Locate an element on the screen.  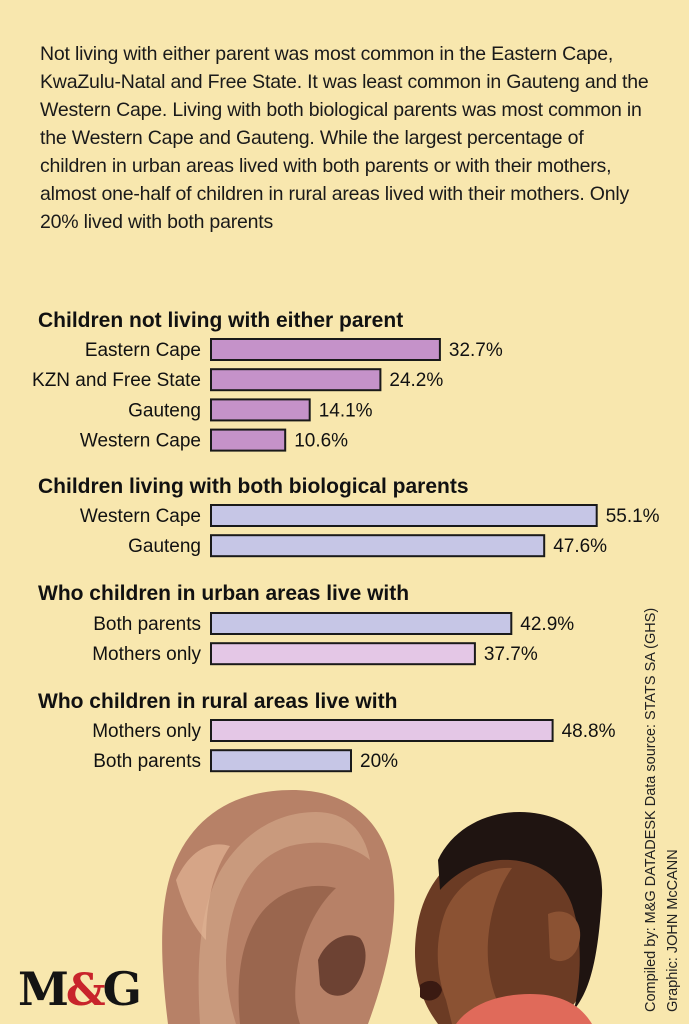
value-label-kzn-and-free-state: 24.2% is located at coordinates (416, 380).